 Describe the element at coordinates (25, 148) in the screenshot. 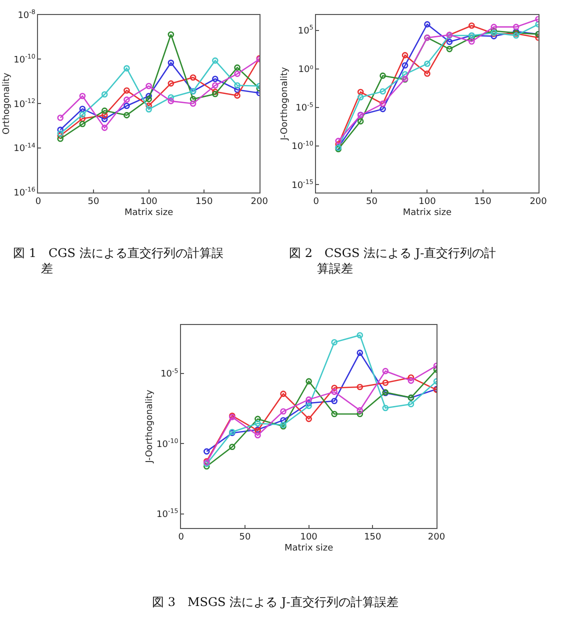

I see `y-tick-label: 10$^{-14}$` at that location.